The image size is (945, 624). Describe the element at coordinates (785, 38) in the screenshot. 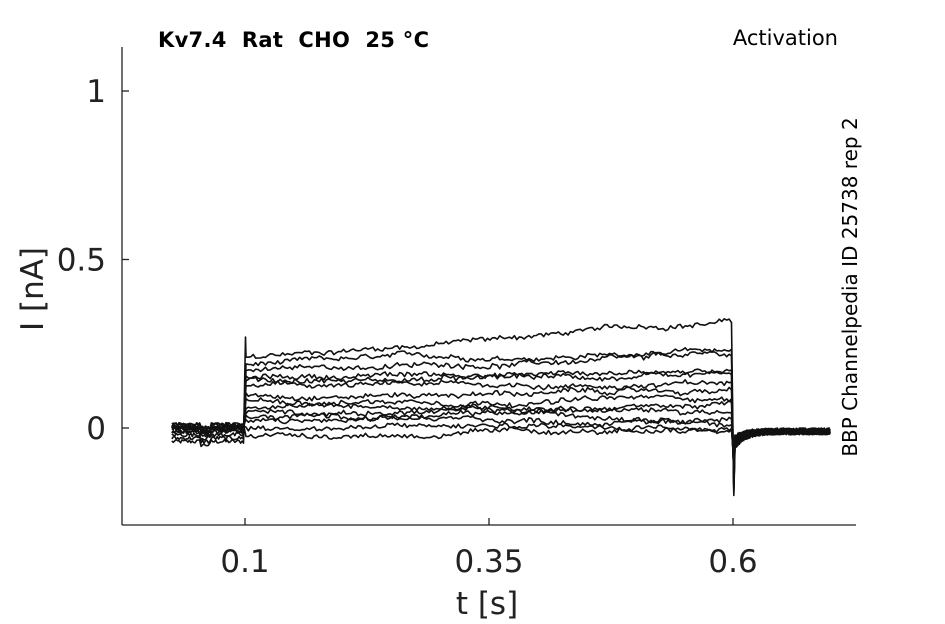

I see `protocol-label: Activation` at that location.